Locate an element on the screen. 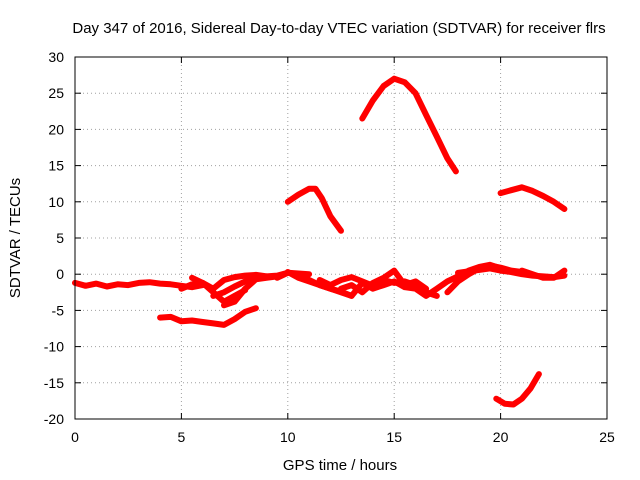  x-axis-label: GPS time / hours is located at coordinates (340, 465).